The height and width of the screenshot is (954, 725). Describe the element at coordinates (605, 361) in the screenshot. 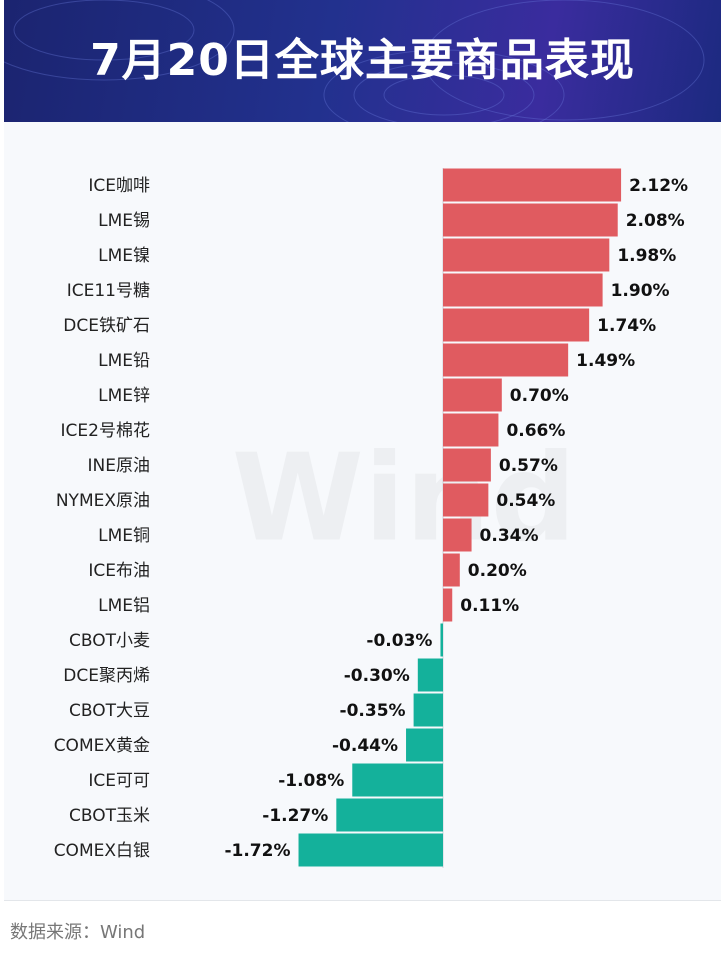

I see `value-label: 1.49%` at that location.